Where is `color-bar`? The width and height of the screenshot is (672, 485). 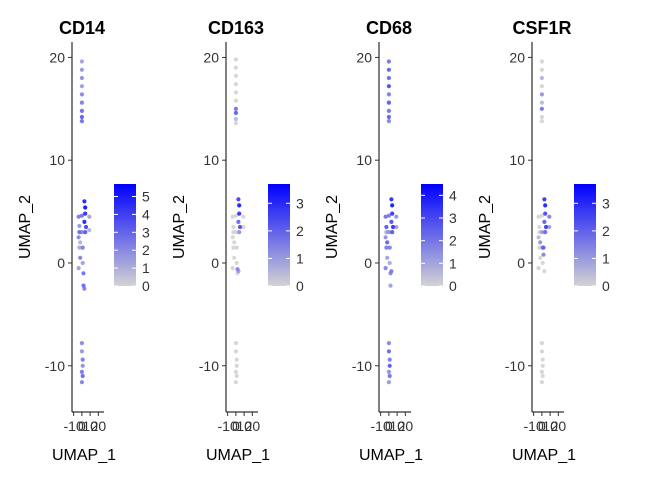 color-bar is located at coordinates (125, 235).